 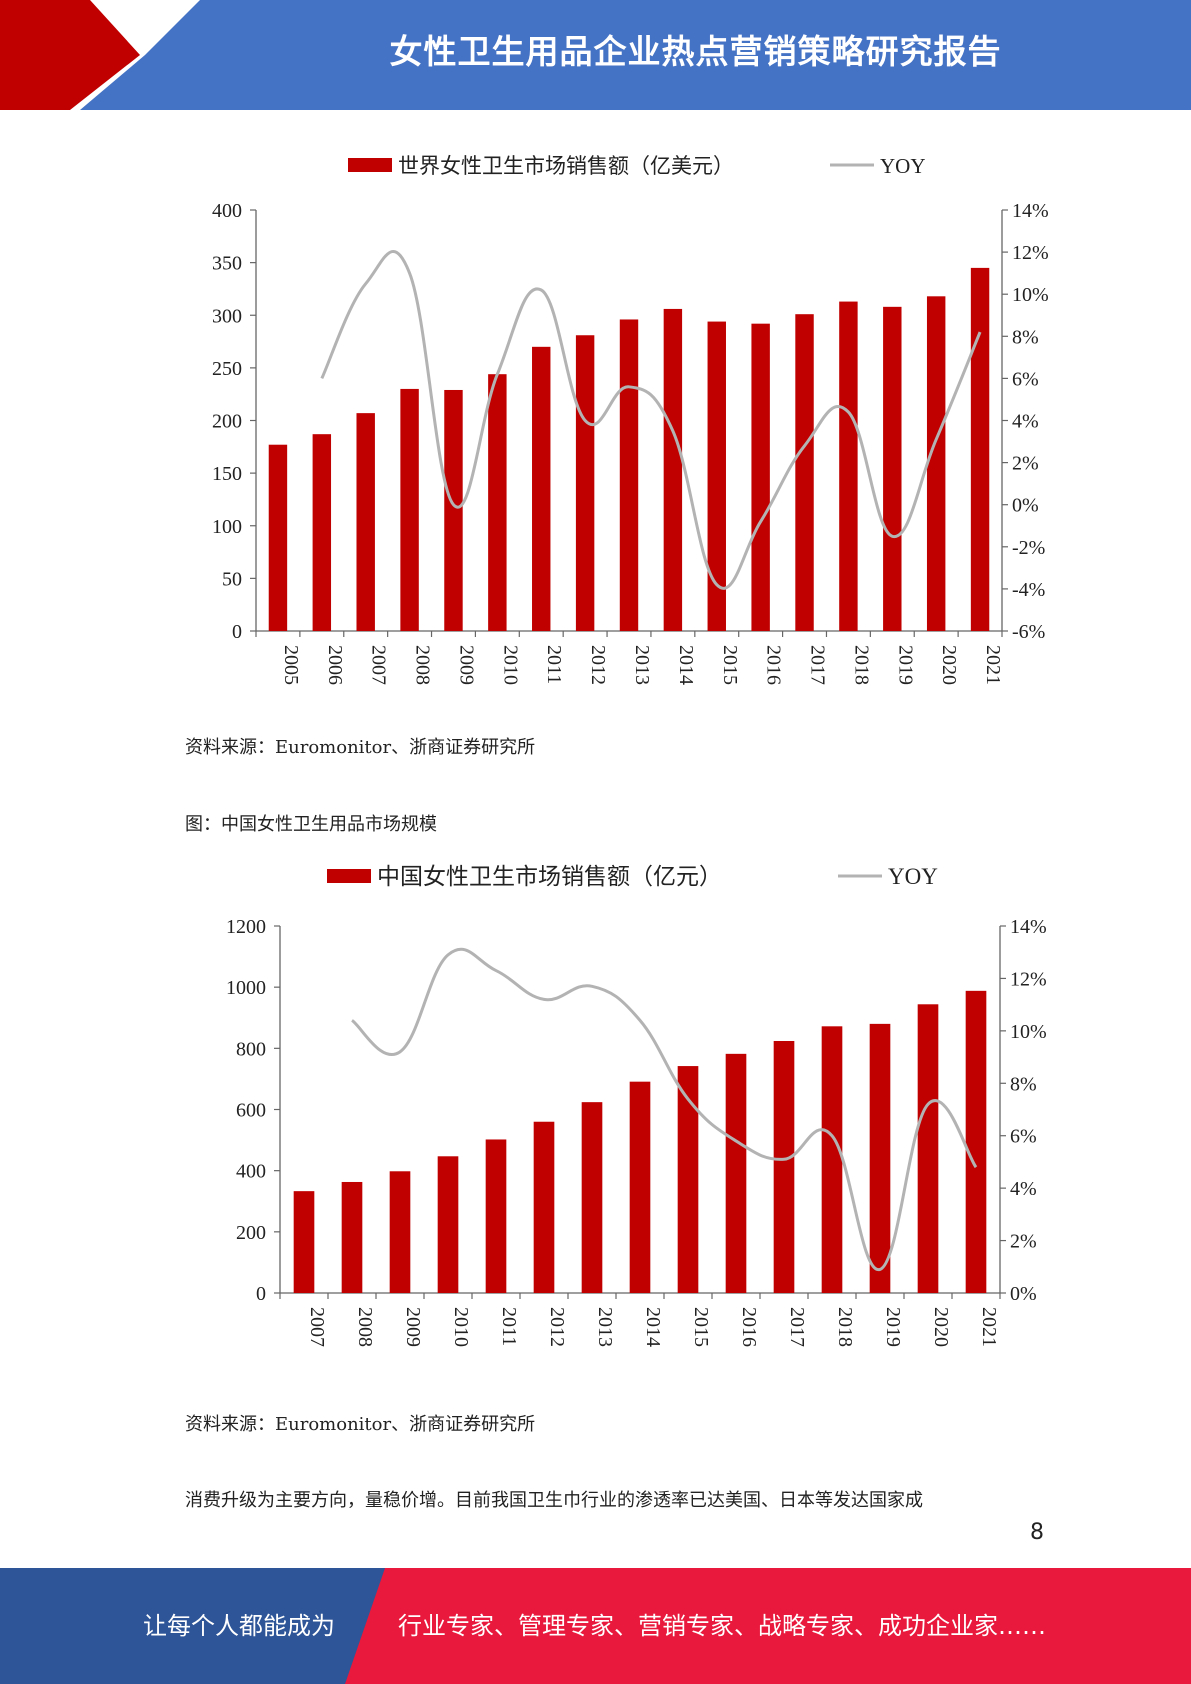 I want to click on y-tick-label: 250, so click(x=227, y=369).